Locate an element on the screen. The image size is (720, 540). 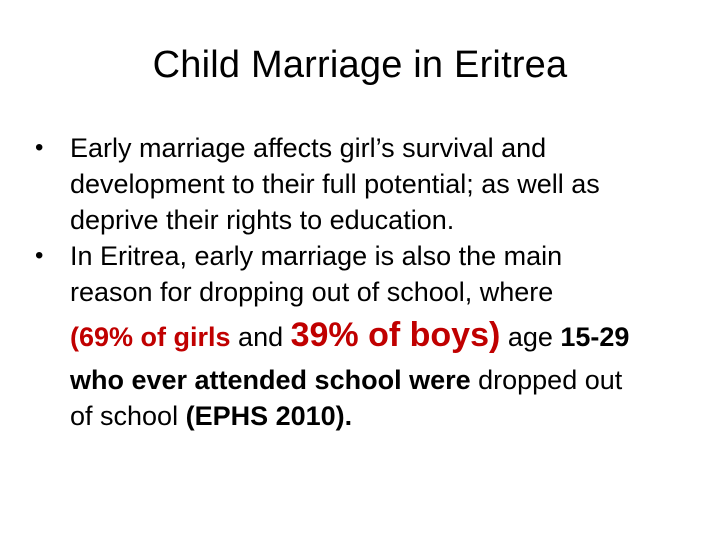
stat-and-word: and is located at coordinates (260, 337).